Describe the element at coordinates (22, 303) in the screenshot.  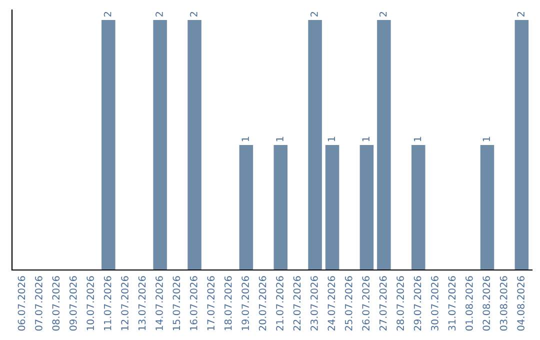
I see `x-tick-label: 06.07.2026` at that location.